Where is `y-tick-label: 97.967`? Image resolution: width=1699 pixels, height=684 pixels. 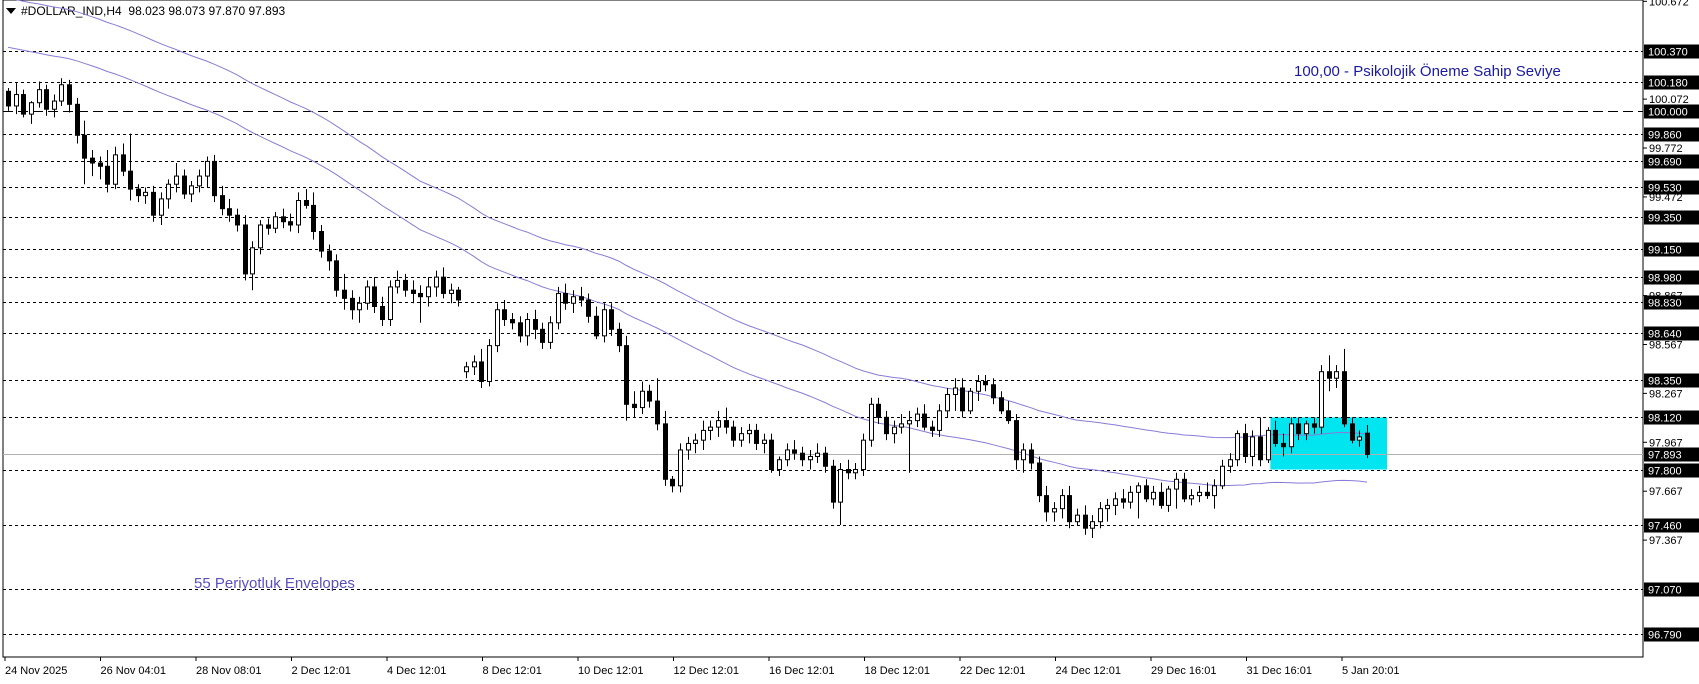 y-tick-label: 97.967 is located at coordinates (1666, 443).